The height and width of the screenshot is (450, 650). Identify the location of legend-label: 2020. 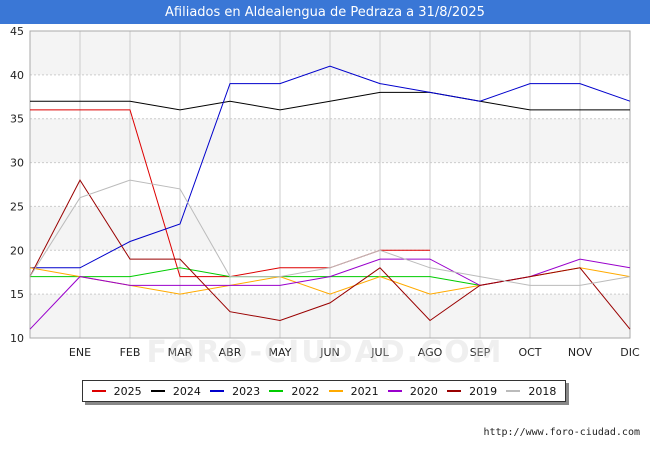
(423, 391).